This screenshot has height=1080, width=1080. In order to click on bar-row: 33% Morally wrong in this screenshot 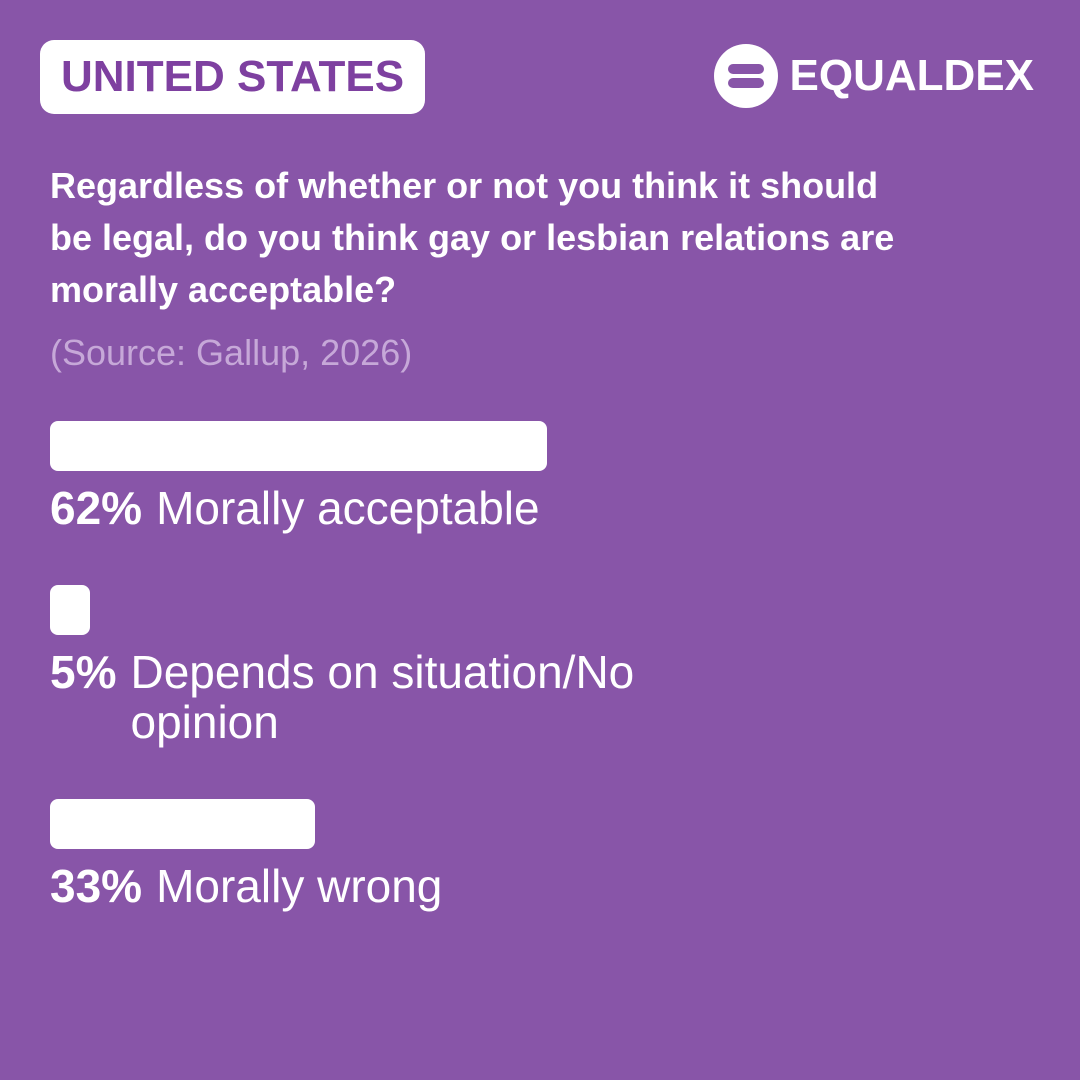, I will do `click(540, 855)`.